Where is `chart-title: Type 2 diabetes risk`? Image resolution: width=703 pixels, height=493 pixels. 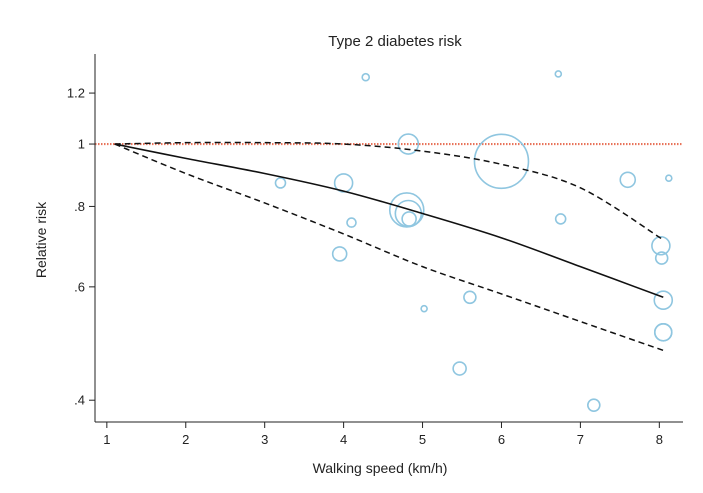 chart-title: Type 2 diabetes risk is located at coordinates (395, 41).